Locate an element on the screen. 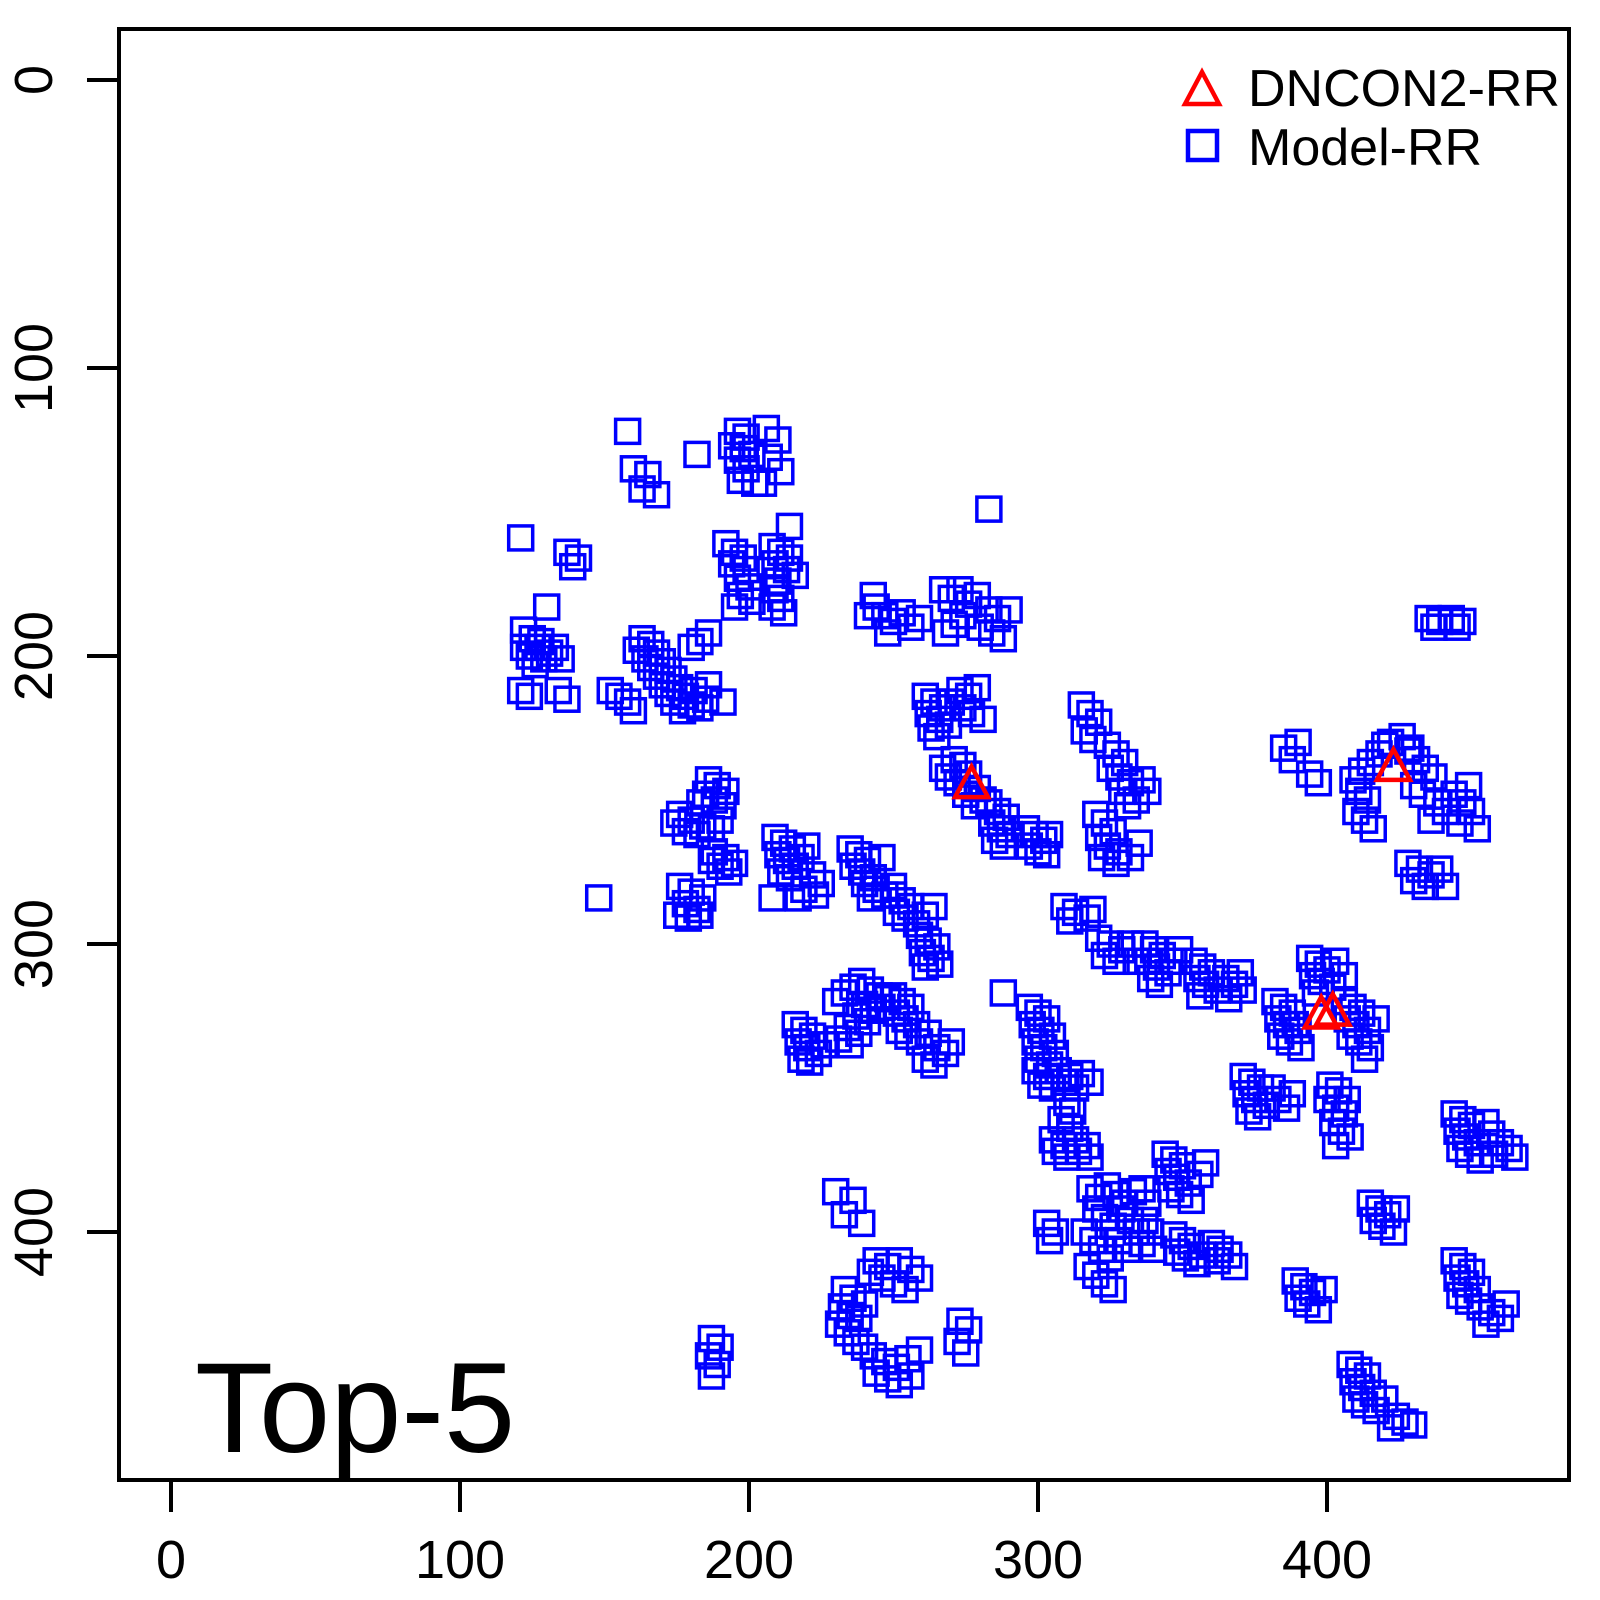 Image resolution: width=1600 pixels, height=1600 pixels. legend: DNCON2-RR Model-RR is located at coordinates (1370, 118).